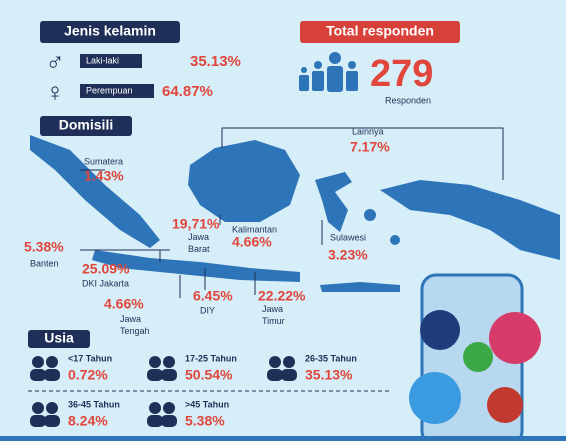 This screenshot has width=566, height=441. I want to click on region-name: Kalimantan, so click(254, 229).